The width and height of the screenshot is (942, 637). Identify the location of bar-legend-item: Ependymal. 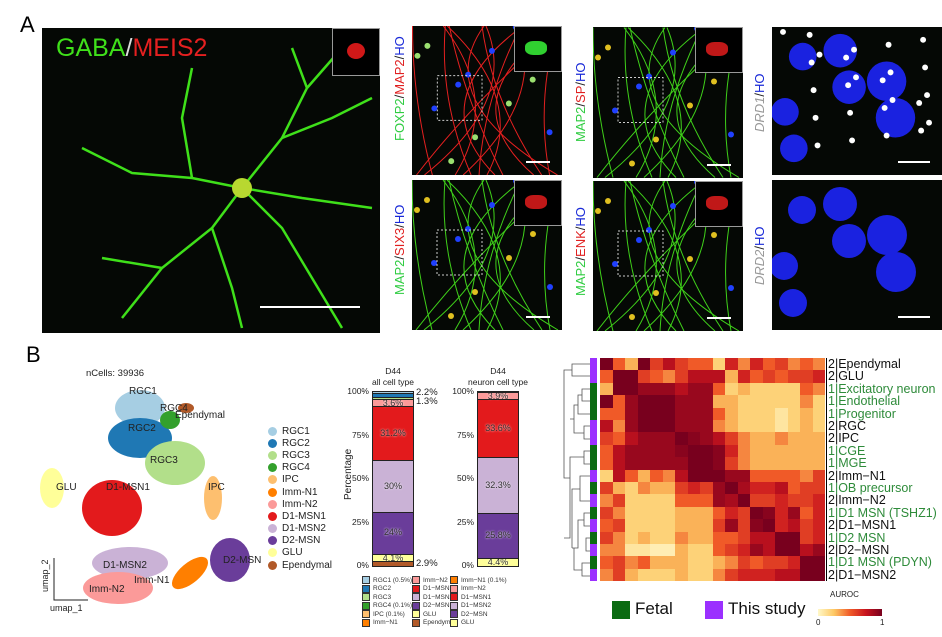
(434, 622).